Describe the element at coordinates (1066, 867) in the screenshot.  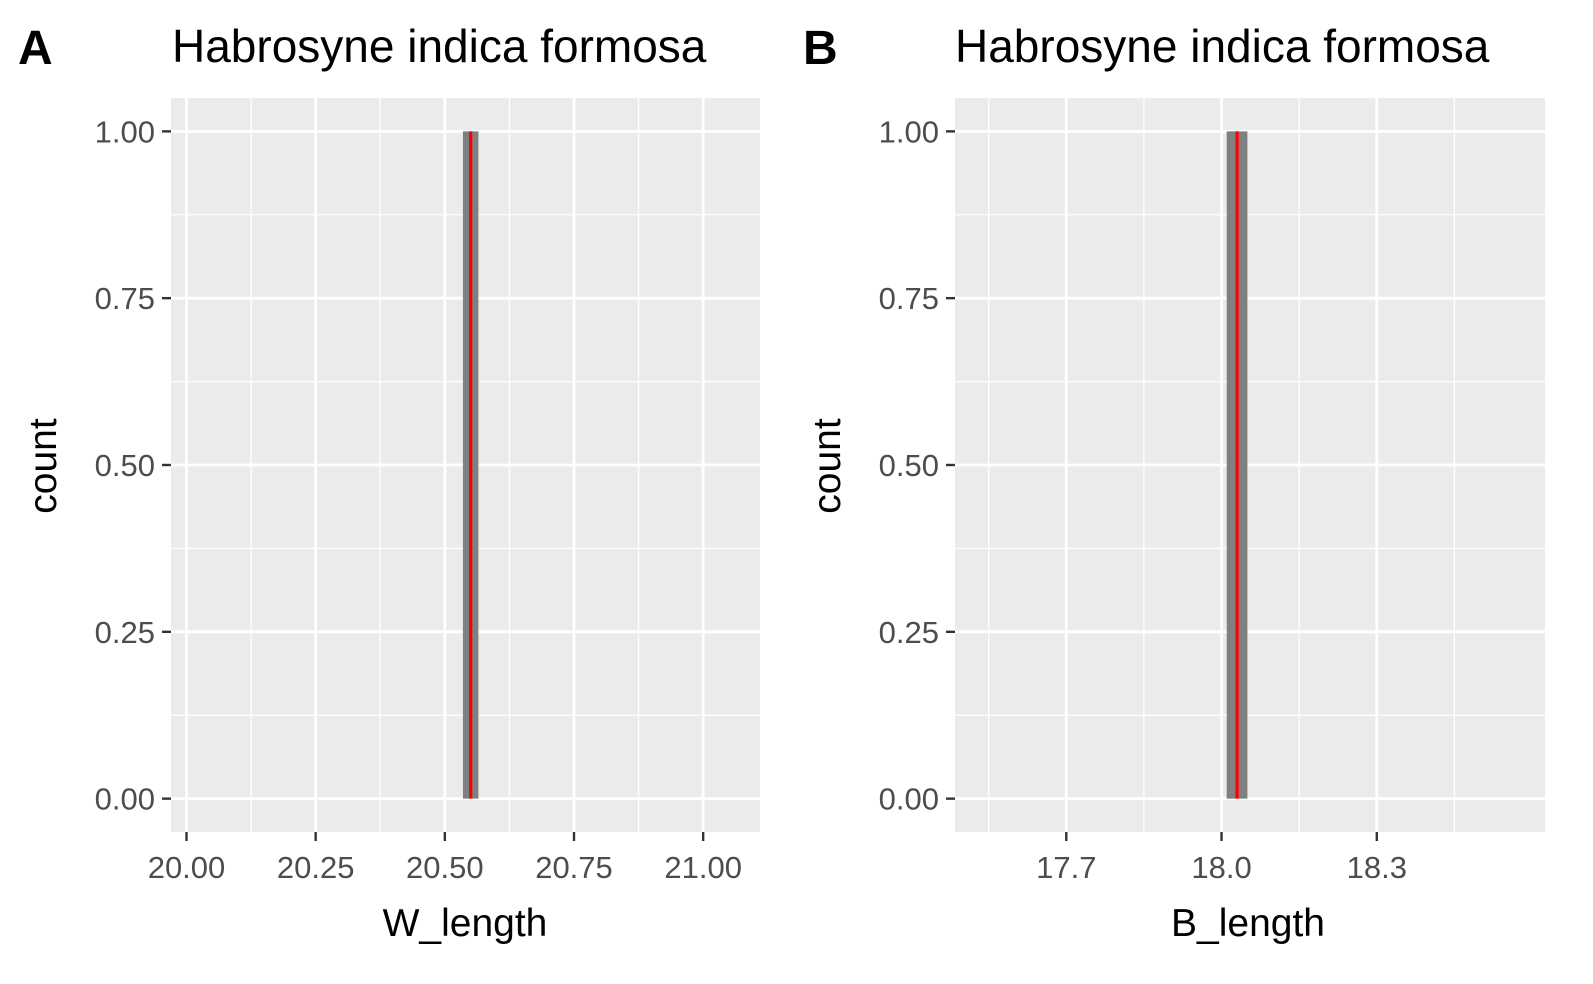
I see `x-tick-label: 17.7` at that location.